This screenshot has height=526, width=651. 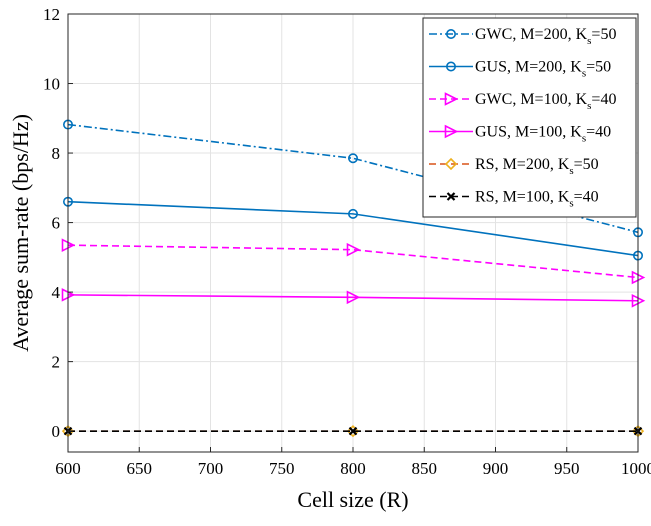 I want to click on x-tick-label: 950, so click(x=567, y=468).